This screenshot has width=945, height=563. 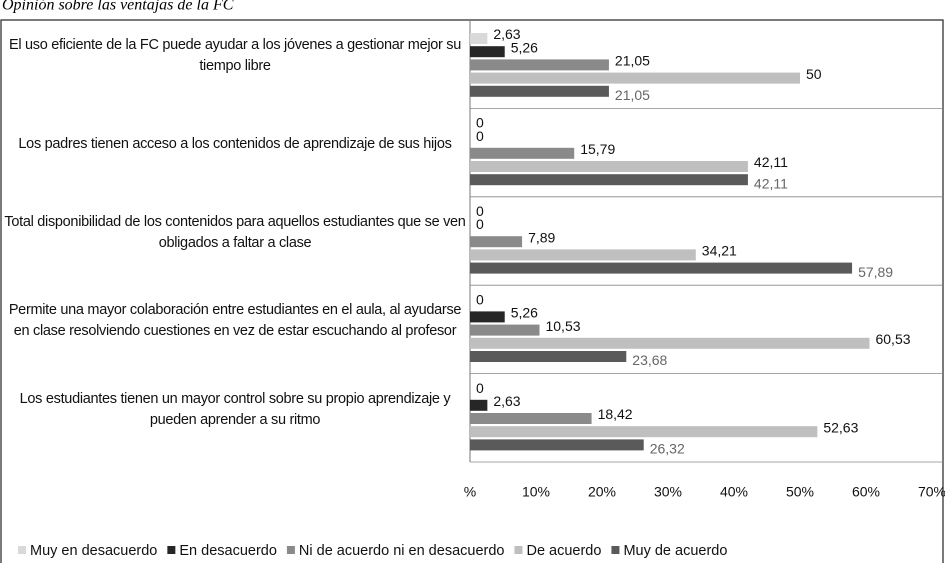 I want to click on x-tick-label: %, so click(x=470, y=492).